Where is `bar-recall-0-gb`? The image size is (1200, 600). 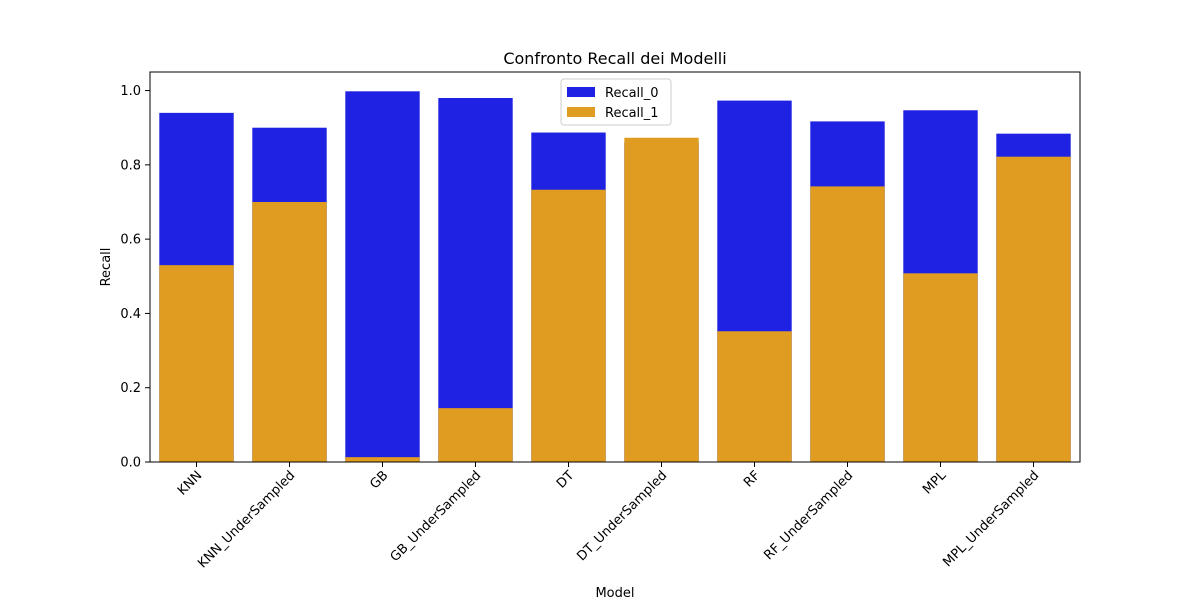 bar-recall-0-gb is located at coordinates (382, 276).